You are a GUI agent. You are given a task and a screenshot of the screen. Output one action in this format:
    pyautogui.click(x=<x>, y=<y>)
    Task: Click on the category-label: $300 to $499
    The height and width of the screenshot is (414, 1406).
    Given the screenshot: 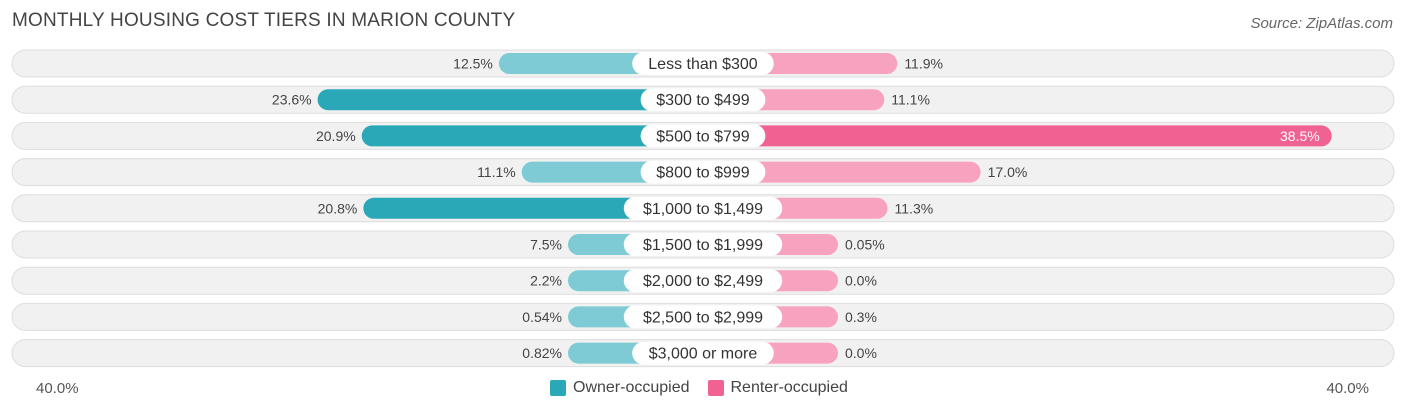 What is the action you would take?
    pyautogui.click(x=703, y=100)
    